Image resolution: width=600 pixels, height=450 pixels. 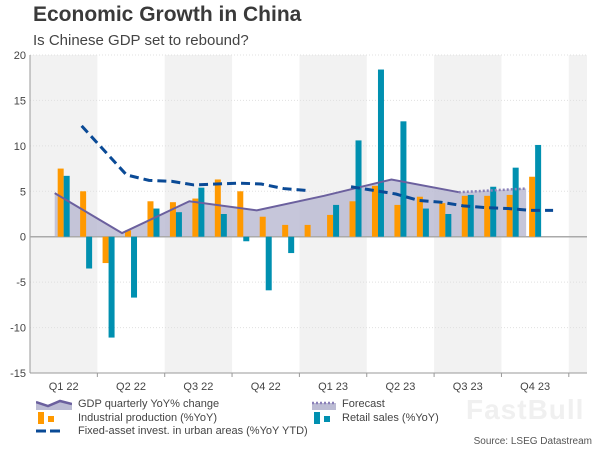 What do you see at coordinates (468, 387) in the screenshot?
I see `x-tick-label: Q3 23` at bounding box center [468, 387].